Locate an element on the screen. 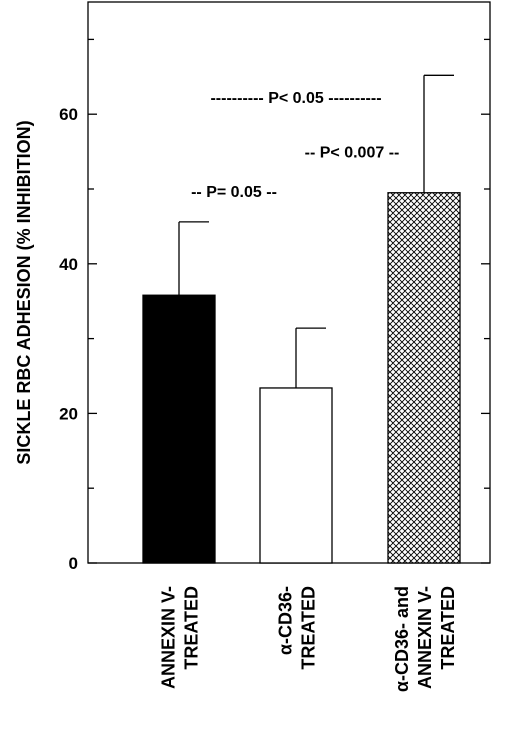  category-label-1-line-1: ANNEXIN V- is located at coordinates (169, 637).